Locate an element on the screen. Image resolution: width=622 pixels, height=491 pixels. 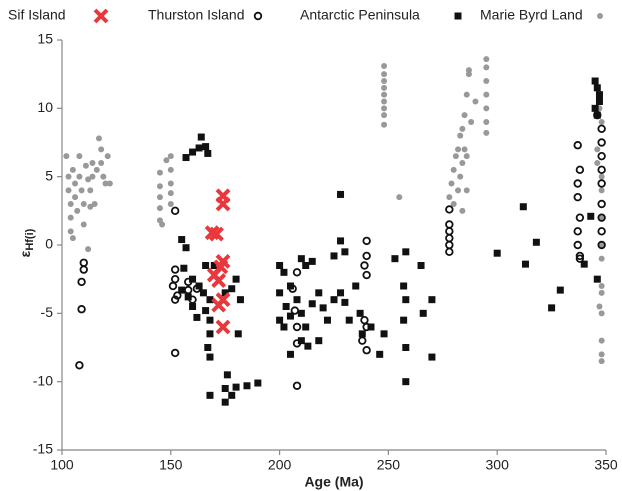
legend-label: Thurston Island is located at coordinates (196, 15).